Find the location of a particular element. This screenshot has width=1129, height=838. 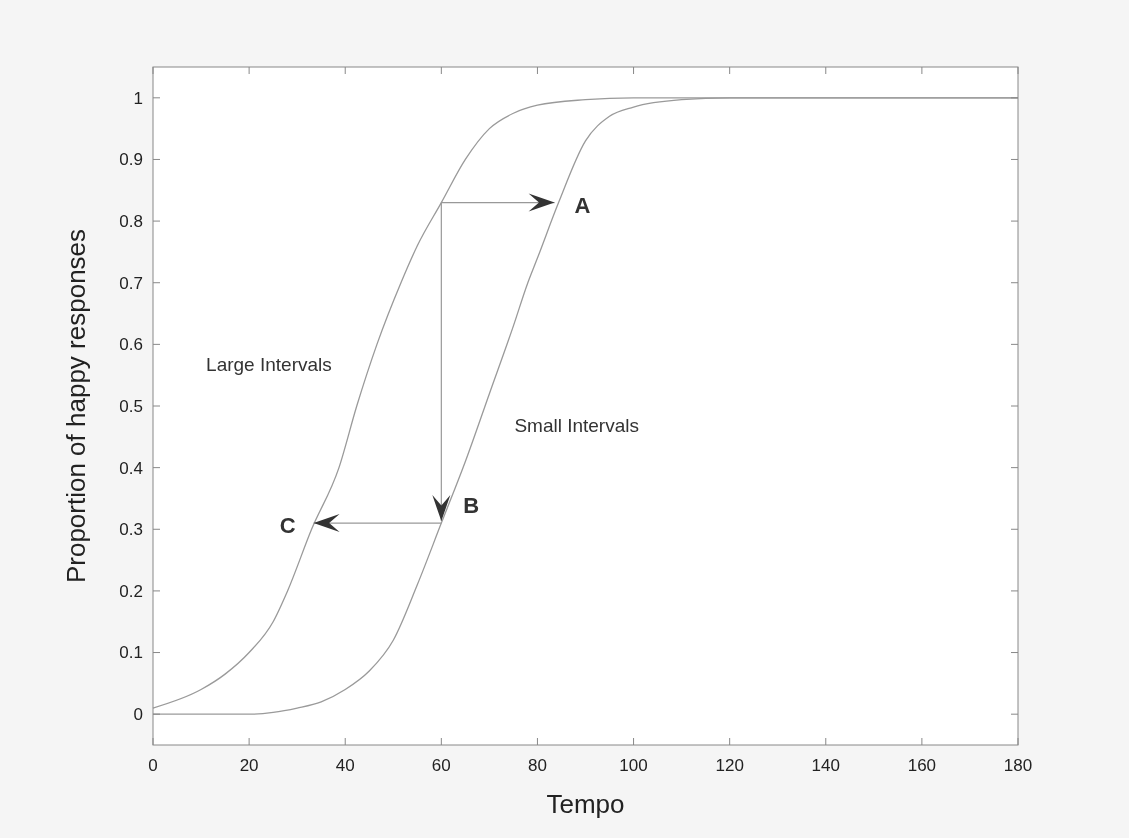

x-tick-label: 100 is located at coordinates (633, 765).